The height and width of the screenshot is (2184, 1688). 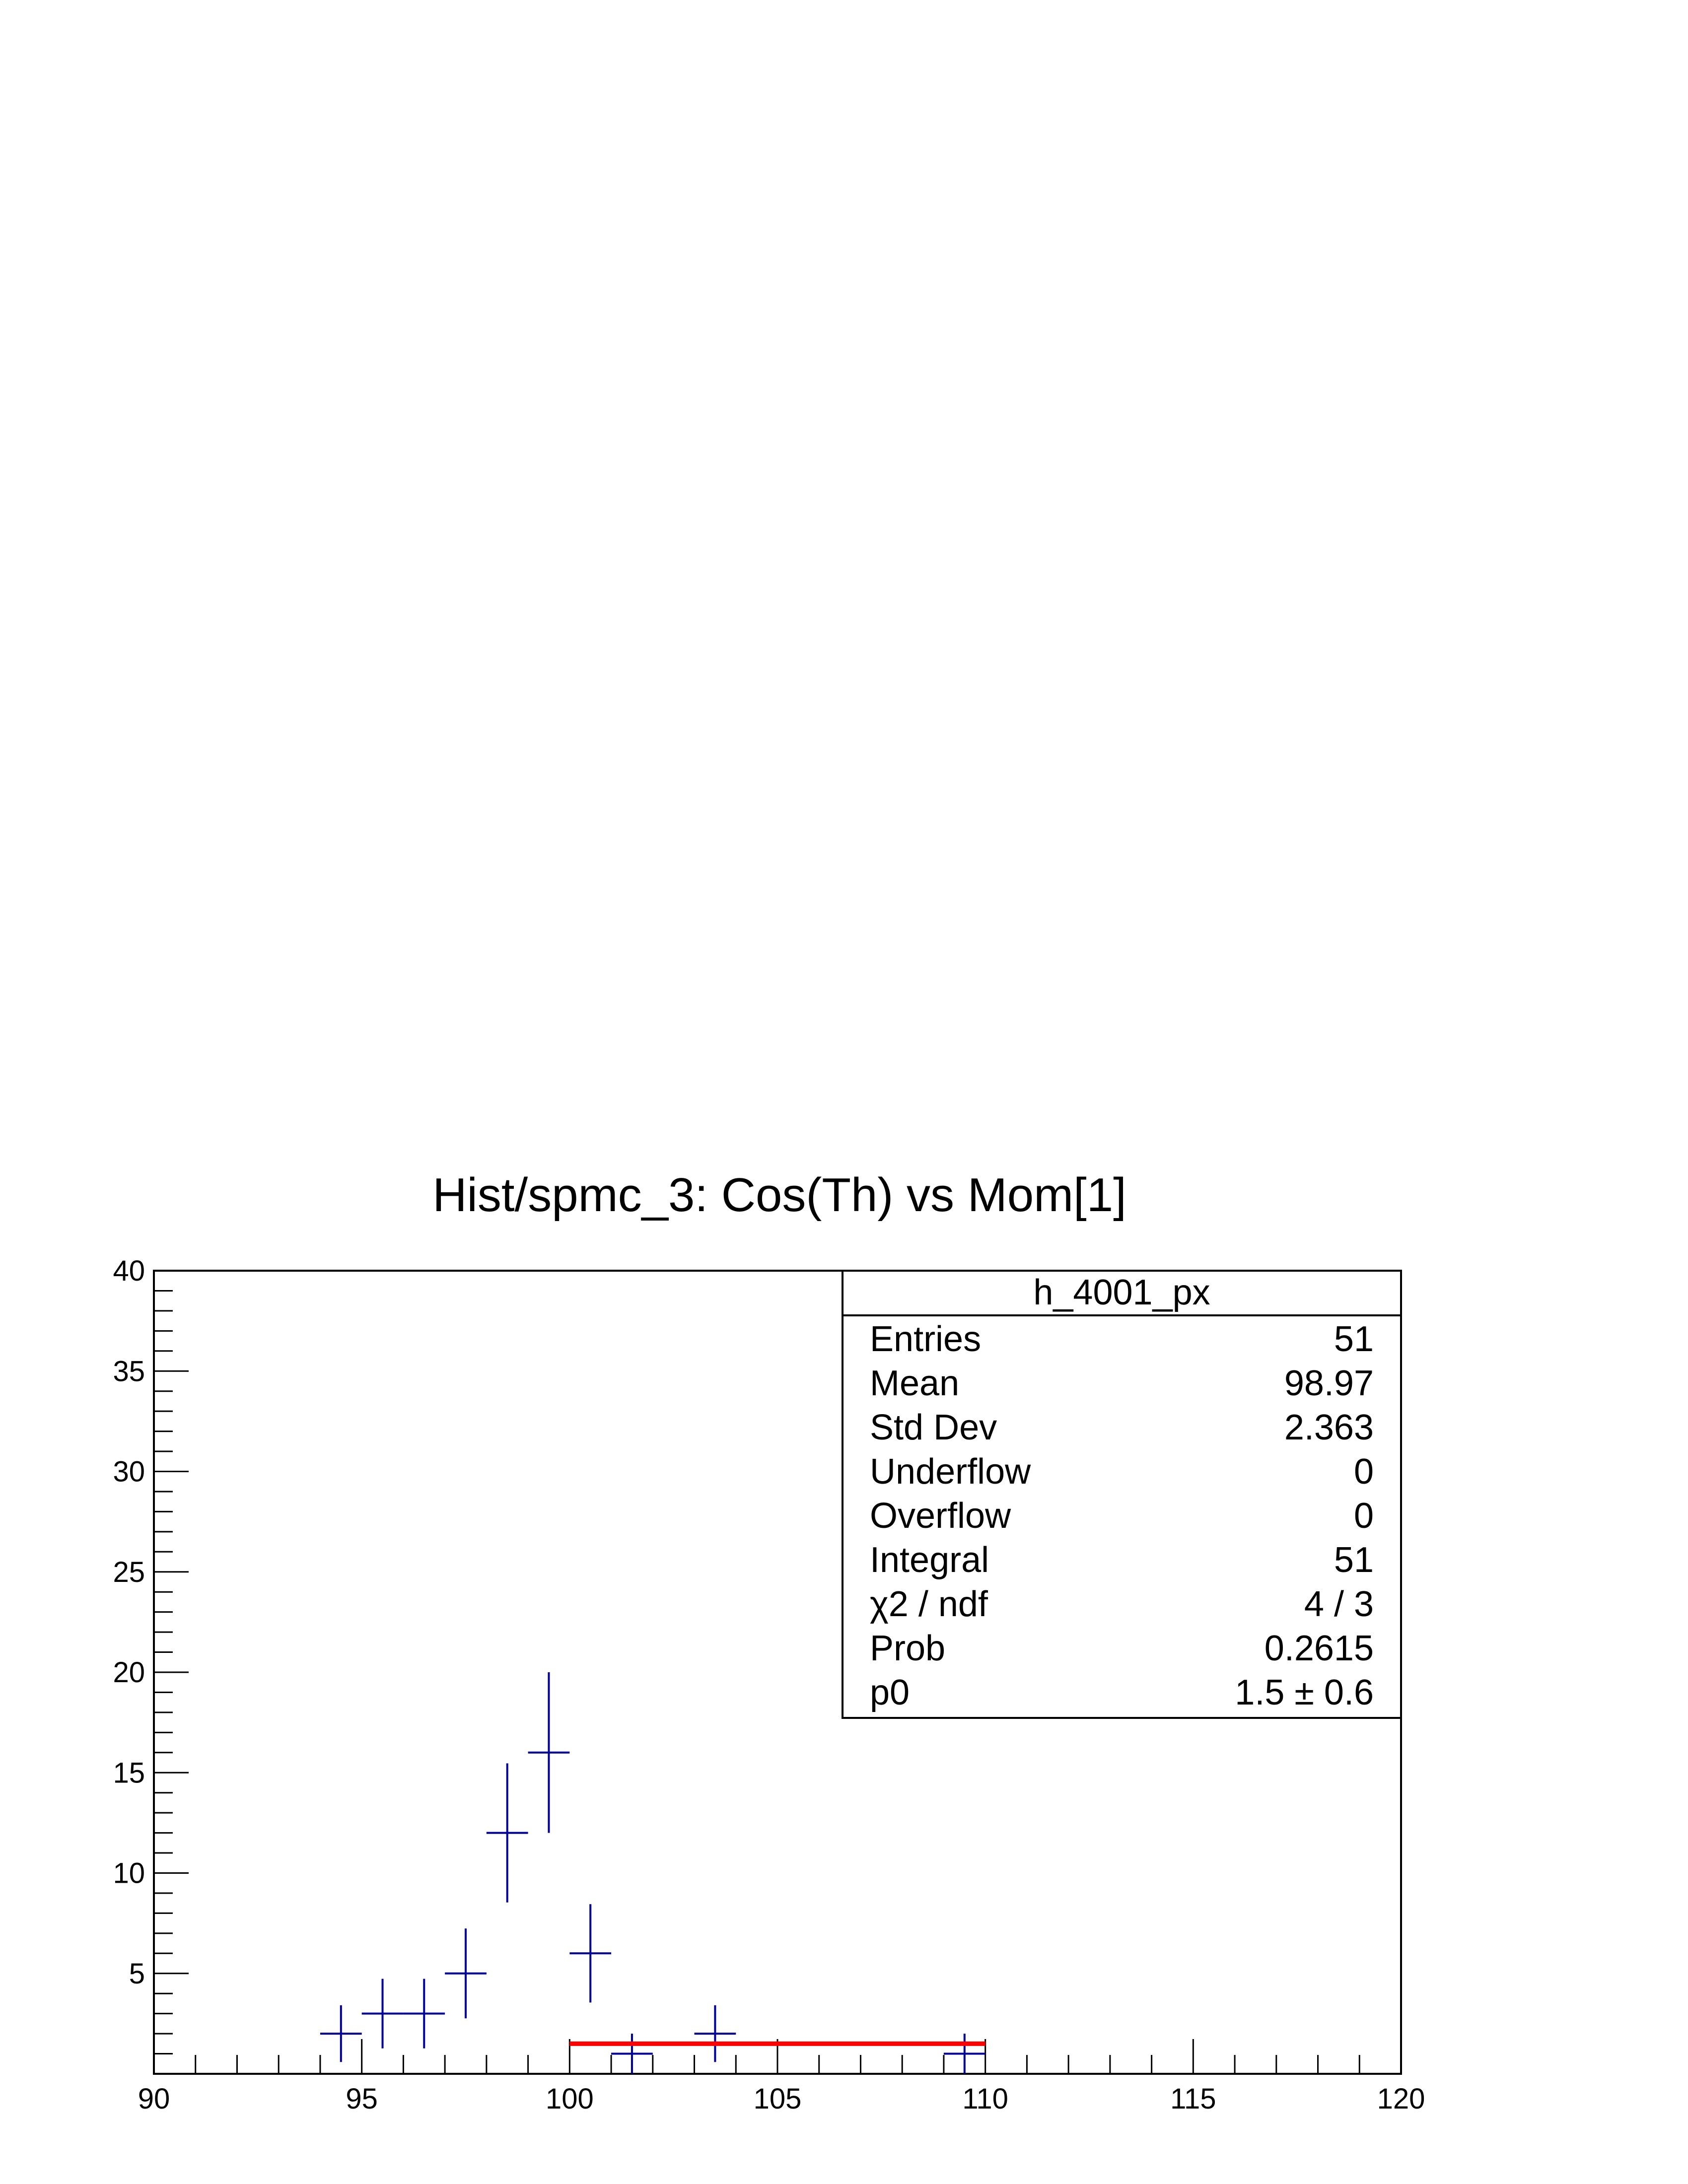 What do you see at coordinates (129, 1371) in the screenshot?
I see `y-tick-label: 35` at bounding box center [129, 1371].